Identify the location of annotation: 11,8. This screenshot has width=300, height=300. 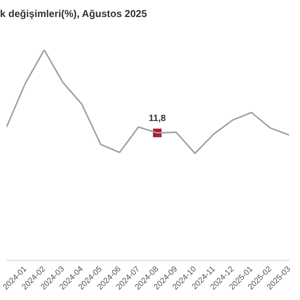
(157, 117).